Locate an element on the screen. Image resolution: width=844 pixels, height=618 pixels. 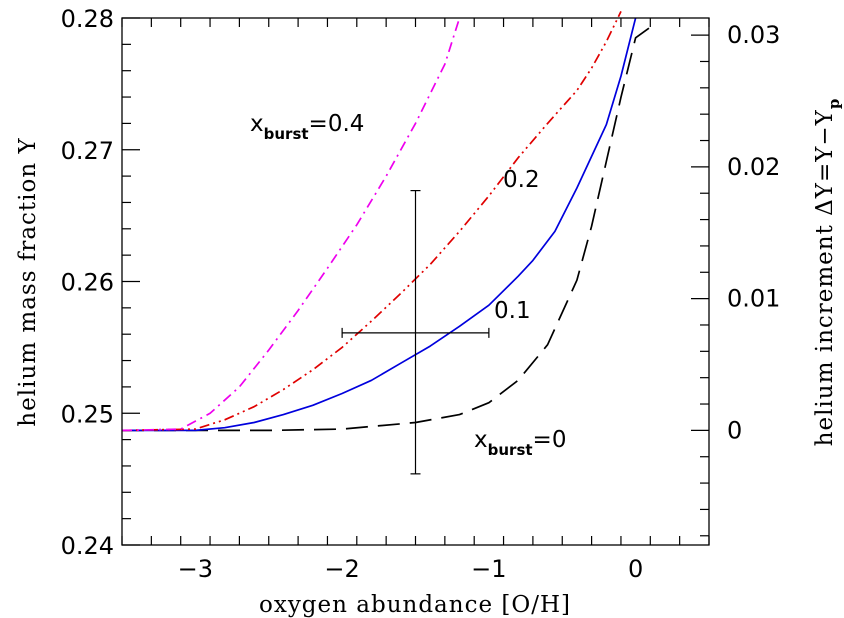
y-axis-title: helium mass fraction Y is located at coordinates (28, 281).